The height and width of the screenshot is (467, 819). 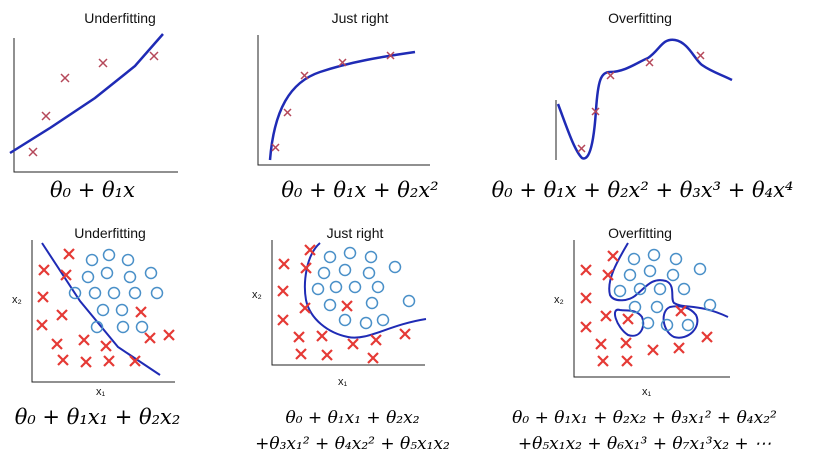 I want to click on formula-quadratic: θ₀ + θ₁x + θ₂x², so click(x=360, y=190).